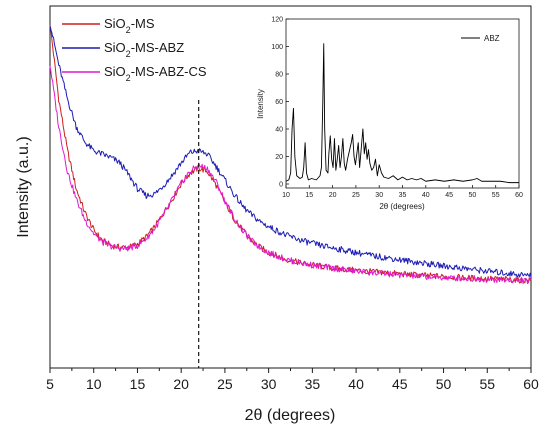 The image size is (550, 438). What do you see at coordinates (279, 75) in the screenshot?
I see `inset-y-tick-label: 80` at bounding box center [279, 75].